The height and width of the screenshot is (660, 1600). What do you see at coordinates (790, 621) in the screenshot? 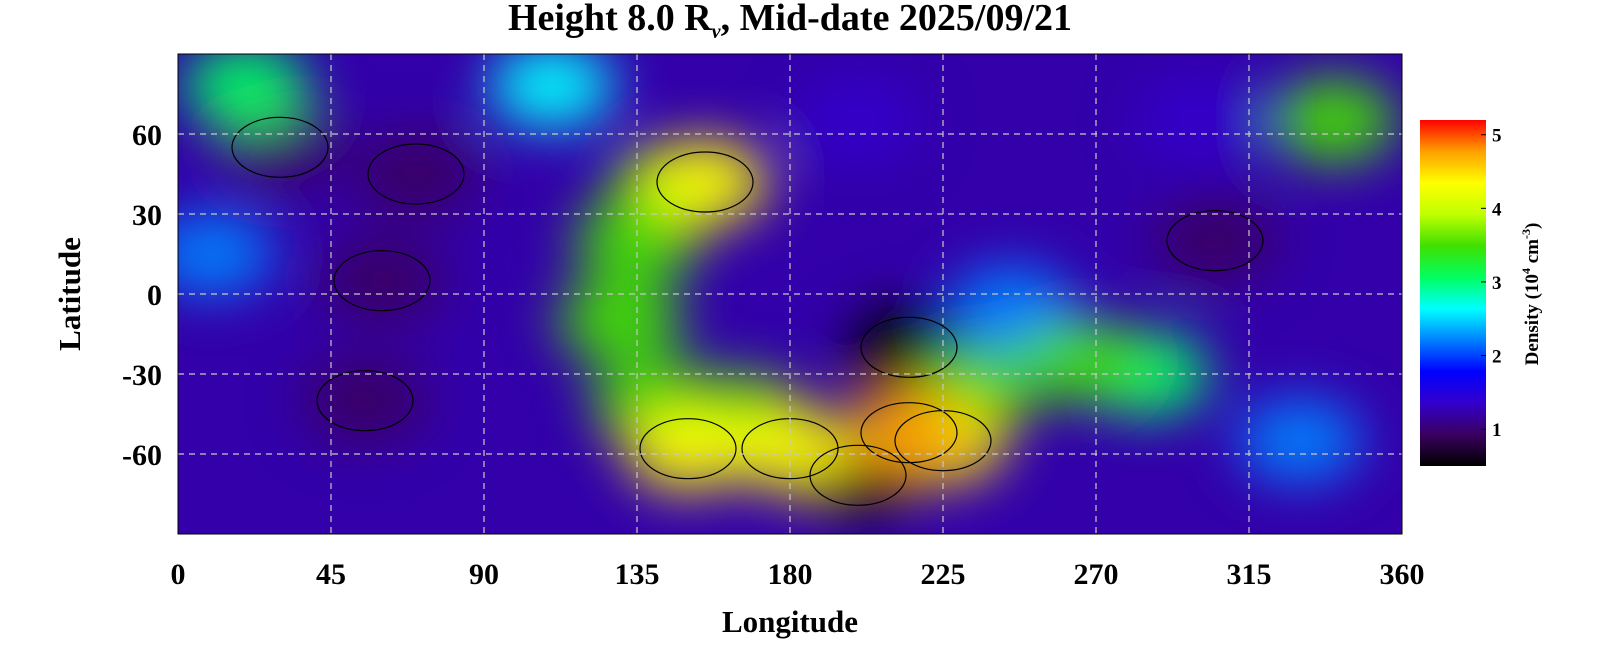
I see `x-axis-label: Longitude` at bounding box center [790, 621].